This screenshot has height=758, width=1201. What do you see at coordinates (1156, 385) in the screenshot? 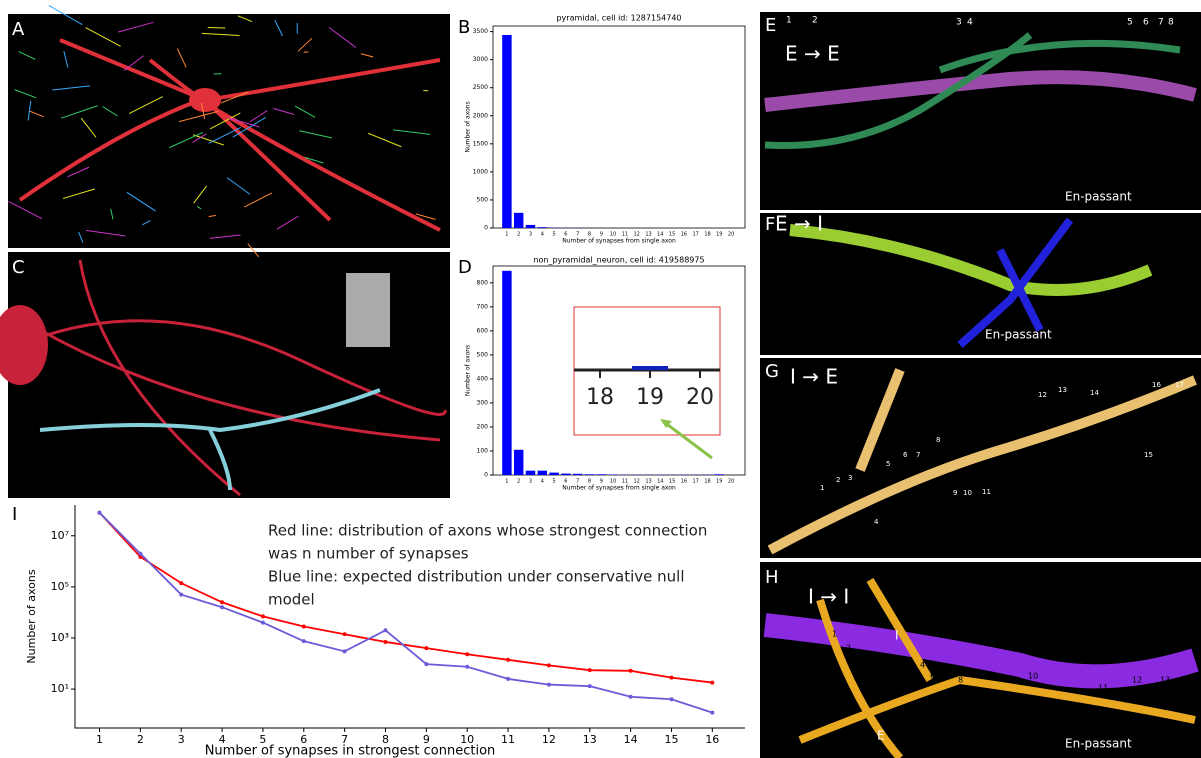
I see `callout-number: 16` at bounding box center [1156, 385].